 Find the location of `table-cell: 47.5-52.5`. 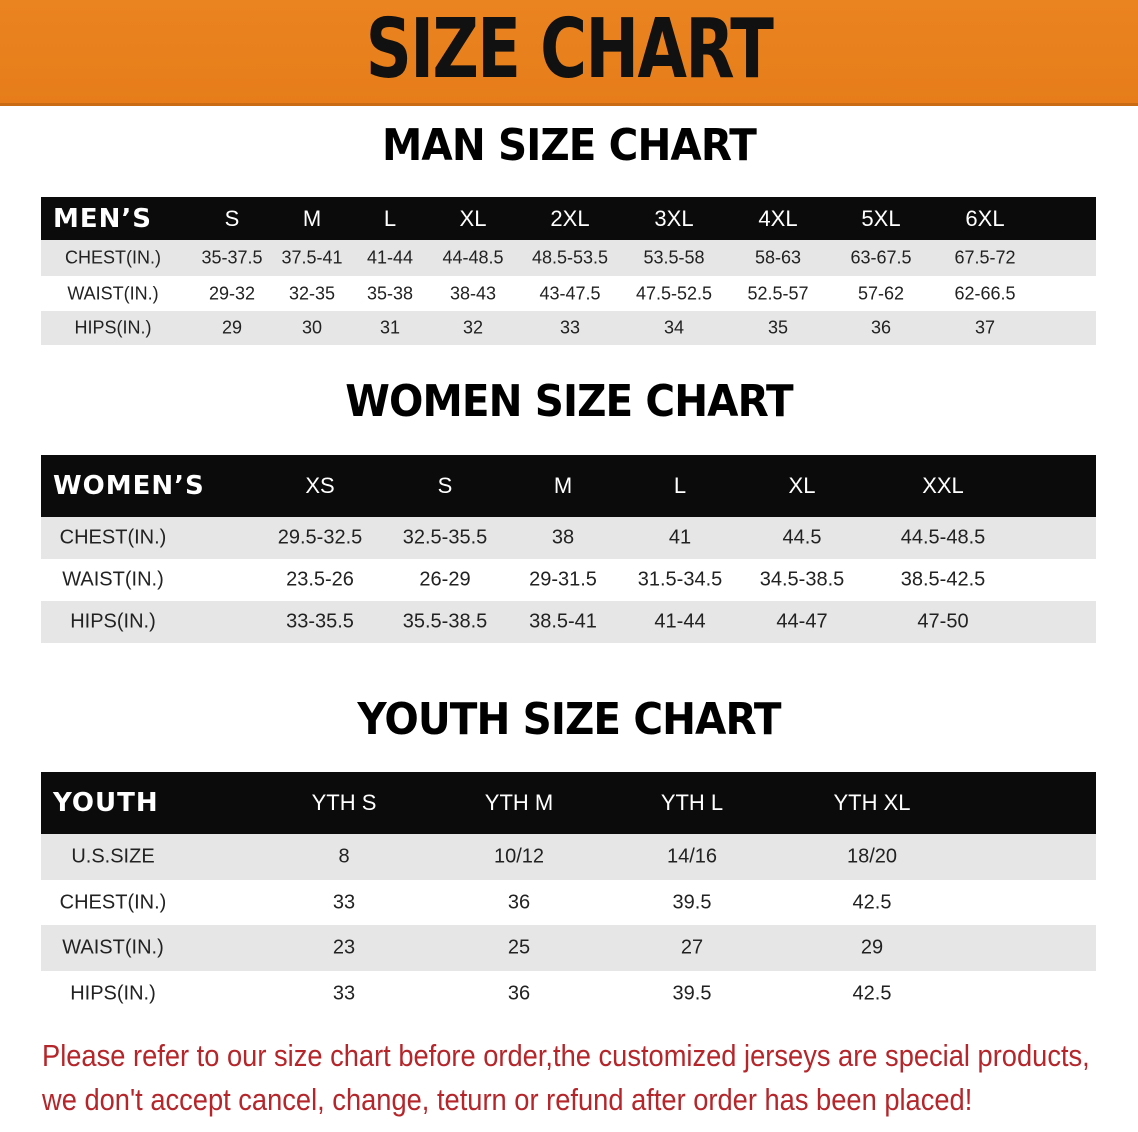

table-cell: 47.5-52.5 is located at coordinates (674, 293).